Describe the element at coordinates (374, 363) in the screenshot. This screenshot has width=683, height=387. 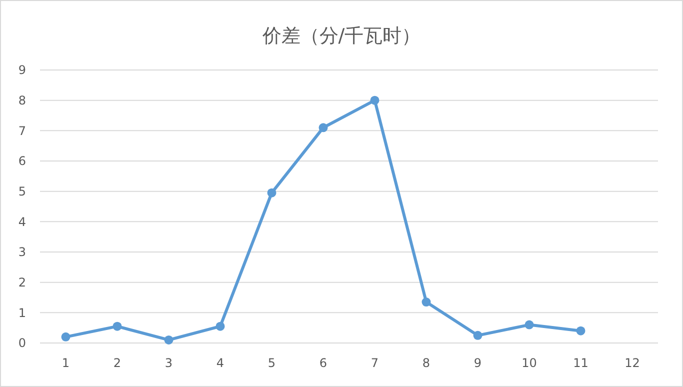
I see `x-tick-label: 7` at that location.